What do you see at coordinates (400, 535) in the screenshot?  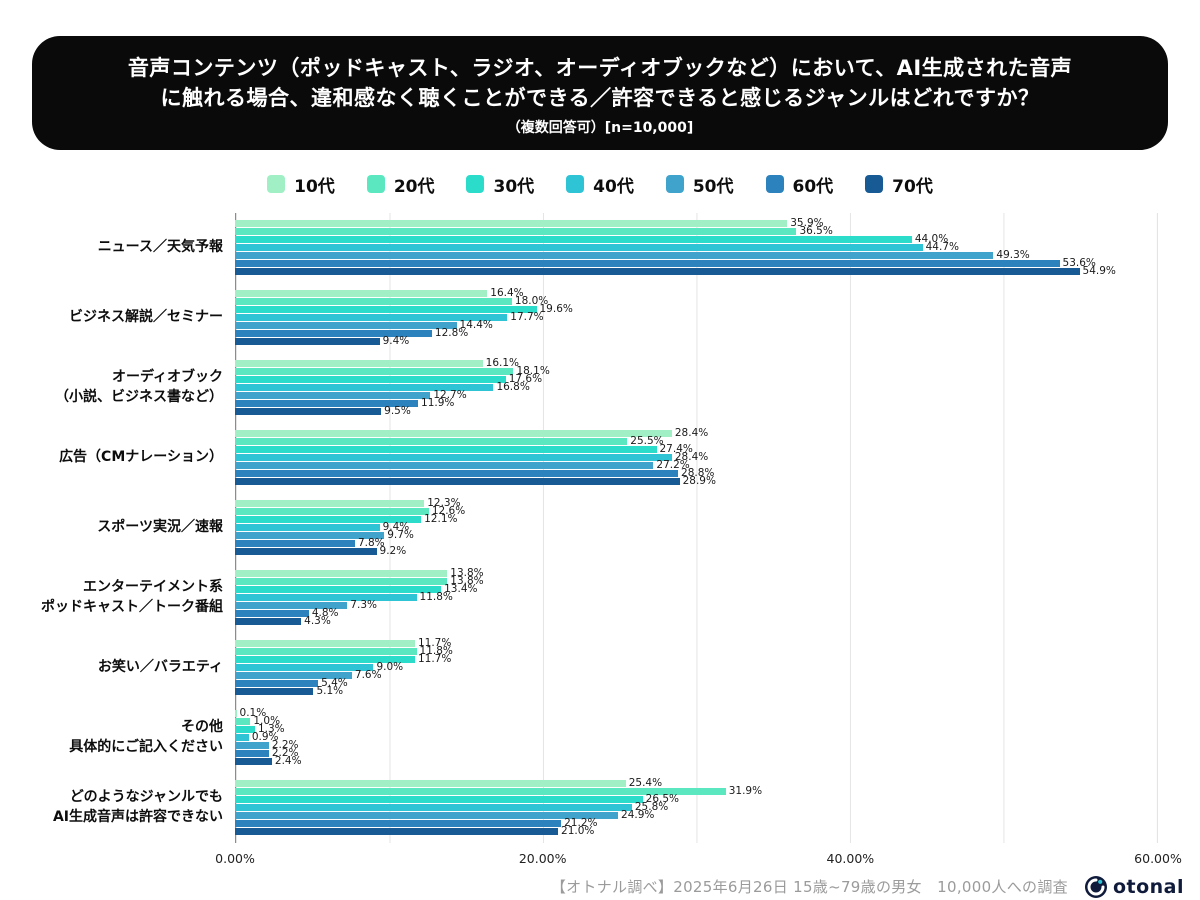 I see `value-label: 9.7%` at bounding box center [400, 535].